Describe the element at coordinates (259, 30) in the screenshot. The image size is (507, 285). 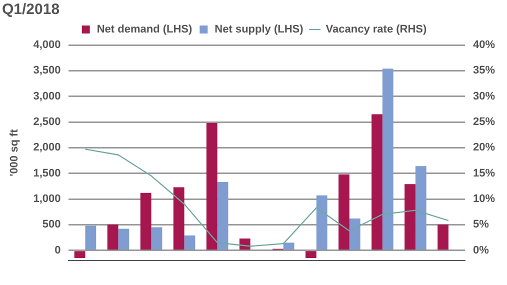
I see `legend-label: Net supply (LHS)` at that location.